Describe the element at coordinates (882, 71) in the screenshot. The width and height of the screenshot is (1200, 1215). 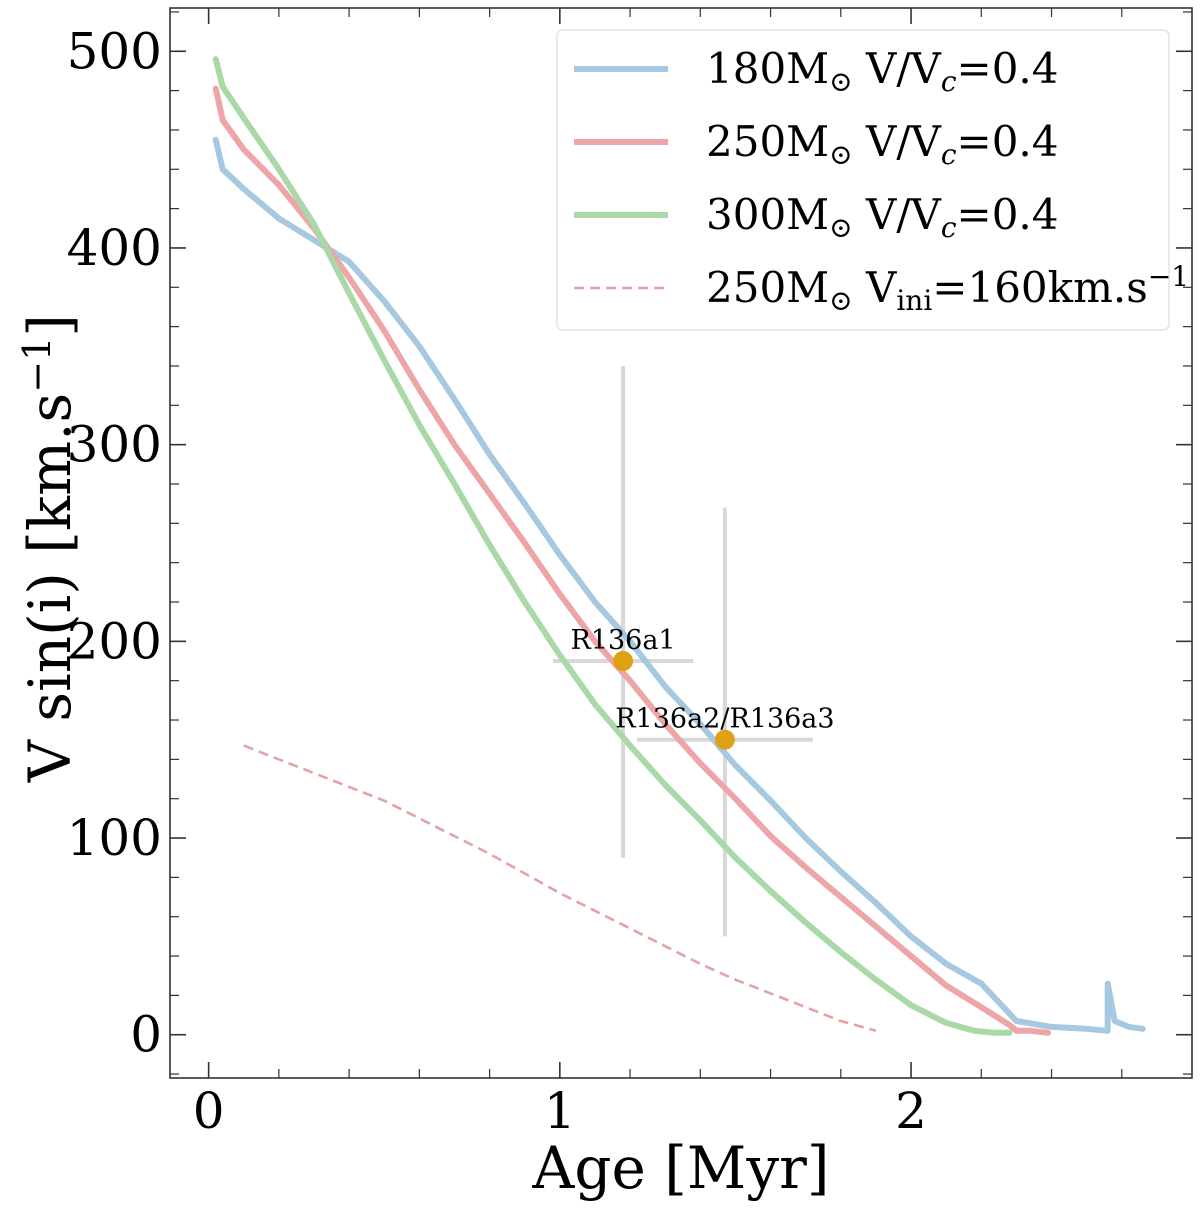
I see `legend-label-1: 180M⊙ V/Vc=0.4` at that location.